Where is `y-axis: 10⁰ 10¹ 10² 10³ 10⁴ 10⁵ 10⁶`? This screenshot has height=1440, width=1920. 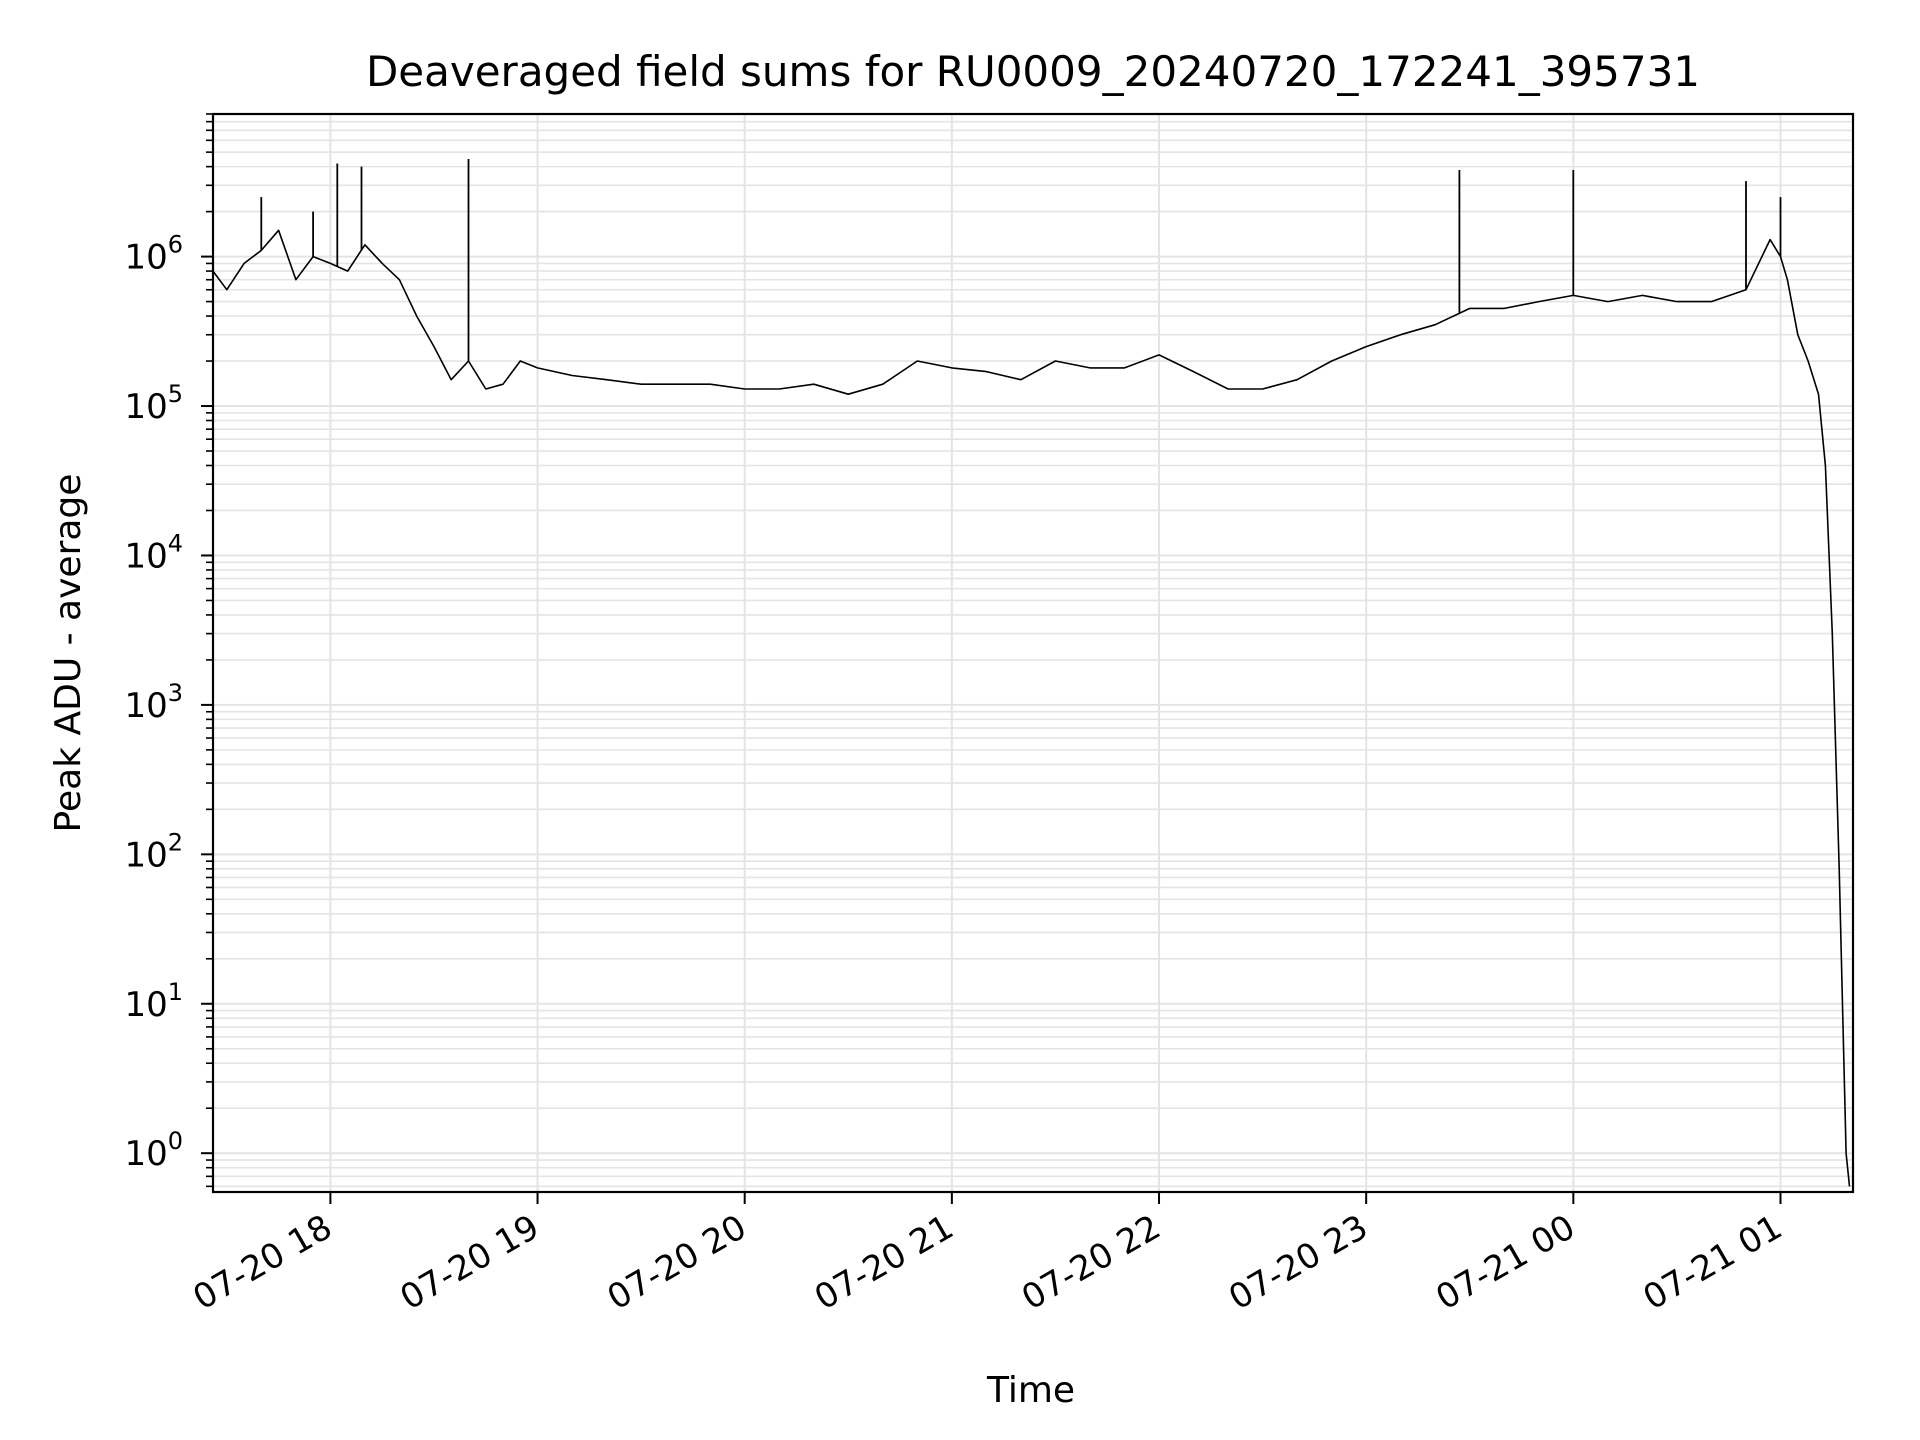
y-axis: 10⁰ 10¹ 10² 10³ 10⁴ 10⁵ 10⁶ is located at coordinates (168, 650).